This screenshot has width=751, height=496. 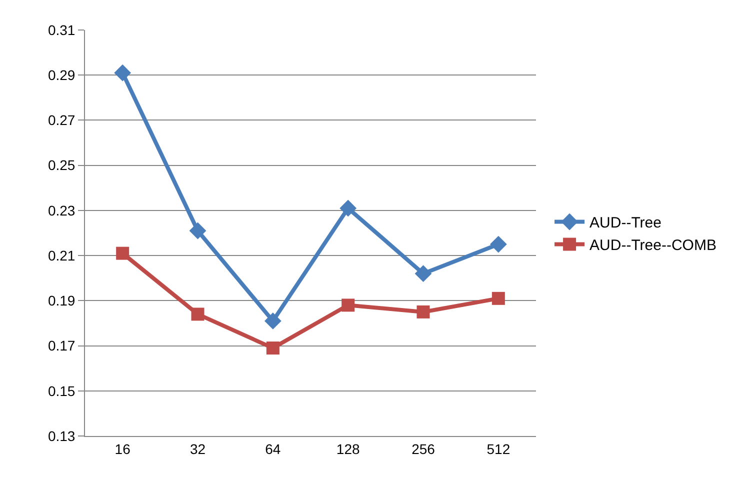 What do you see at coordinates (498, 448) in the screenshot?
I see `x-tick-label: 512` at bounding box center [498, 448].